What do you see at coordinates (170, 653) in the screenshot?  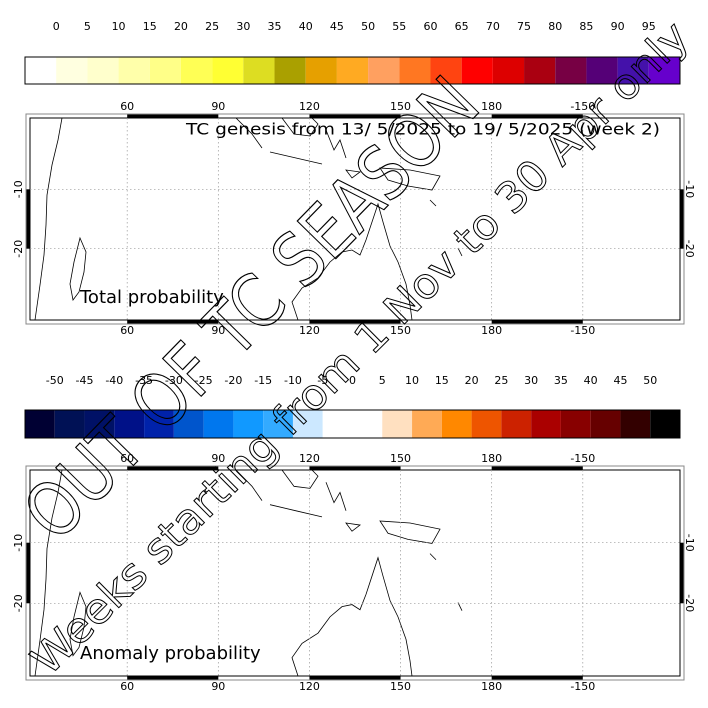 I see `map-label: Anomaly probability` at bounding box center [170, 653].